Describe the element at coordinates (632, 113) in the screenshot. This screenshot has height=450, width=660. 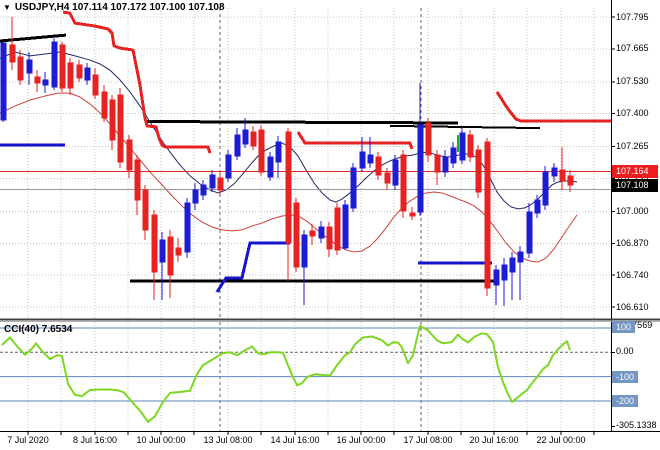
I see `price-tick-label: 107.400` at that location.